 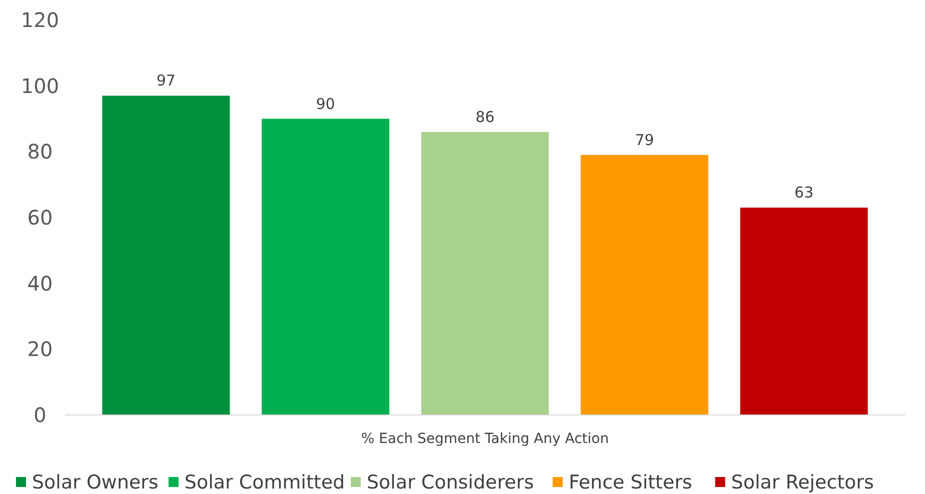 I want to click on data-label: 90, so click(x=326, y=103).